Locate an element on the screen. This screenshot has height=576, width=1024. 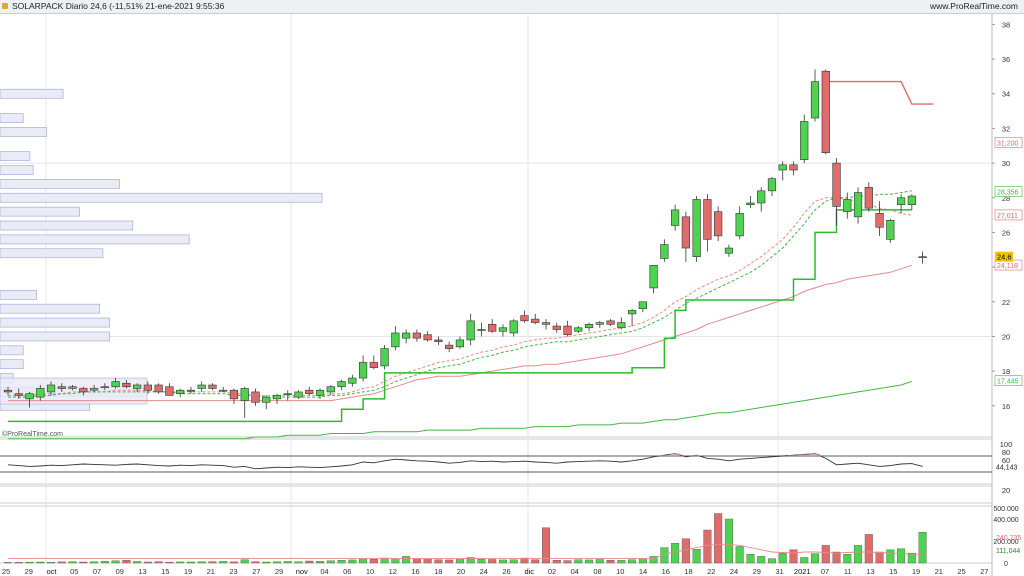
volume-tick-label: 200.000 is located at coordinates (1005, 542).